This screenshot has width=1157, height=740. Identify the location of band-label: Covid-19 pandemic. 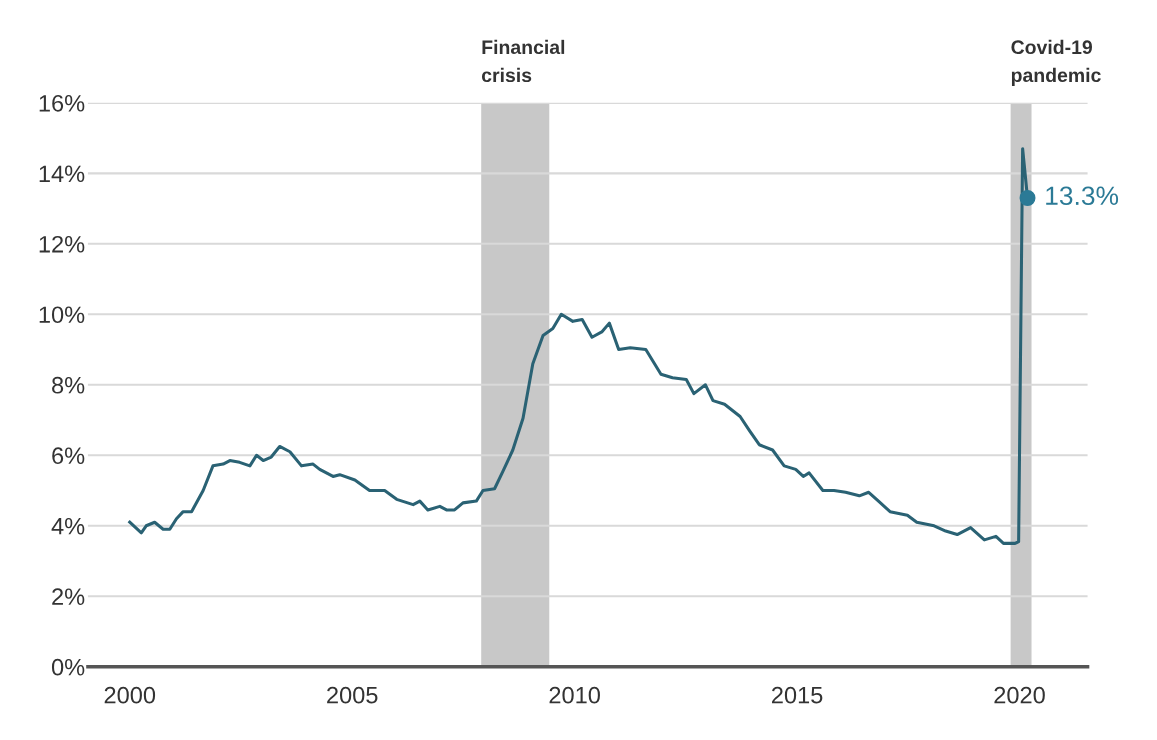
(1056, 62).